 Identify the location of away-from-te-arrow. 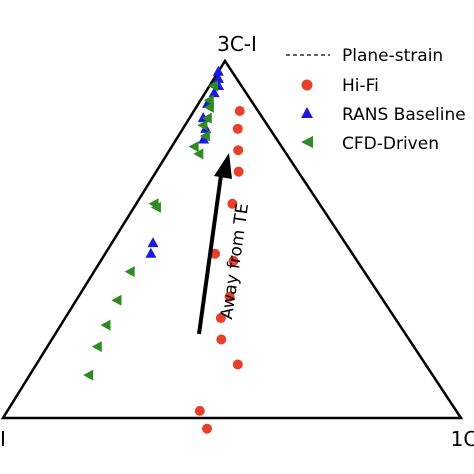
(214, 244).